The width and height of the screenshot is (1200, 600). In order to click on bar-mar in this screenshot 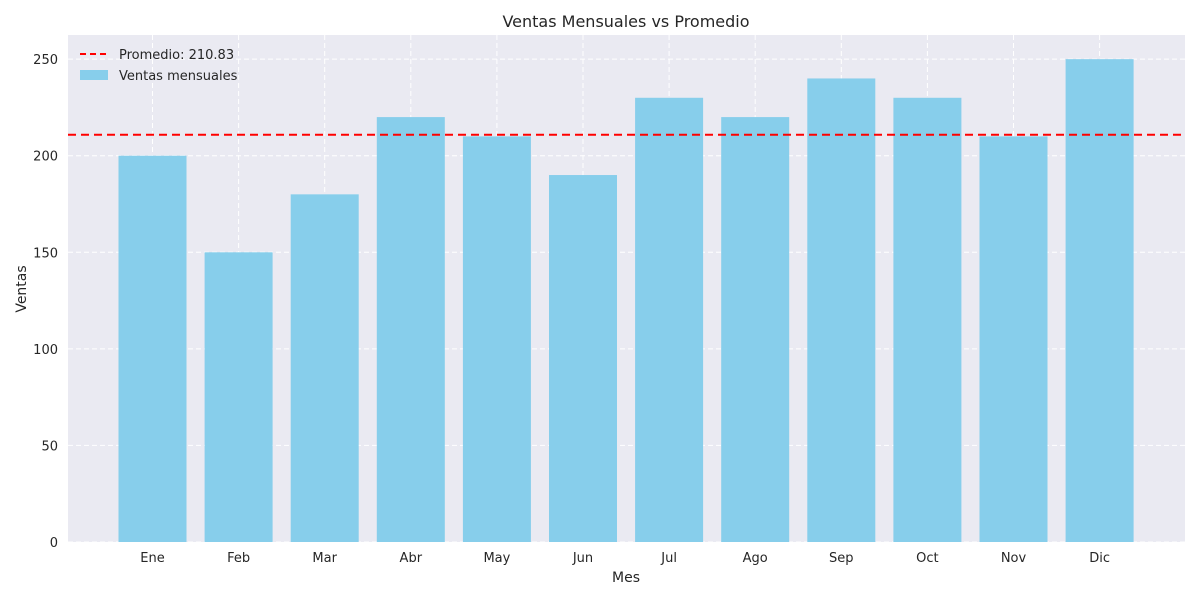, I will do `click(324, 368)`.